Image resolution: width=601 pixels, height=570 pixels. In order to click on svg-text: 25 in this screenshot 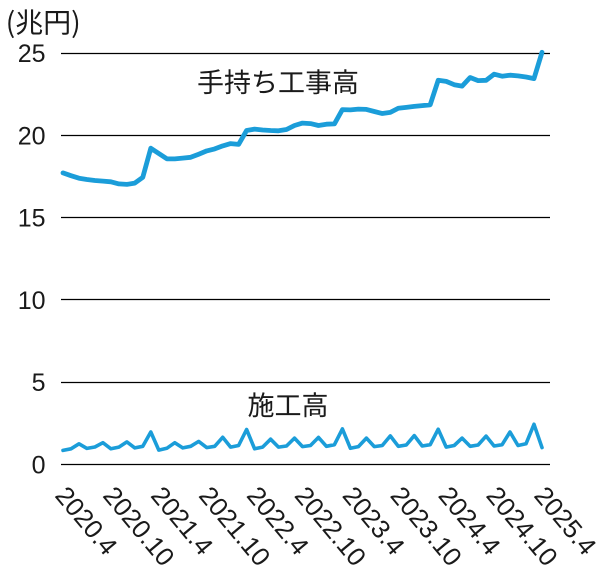, I will do `click(32, 54)`.